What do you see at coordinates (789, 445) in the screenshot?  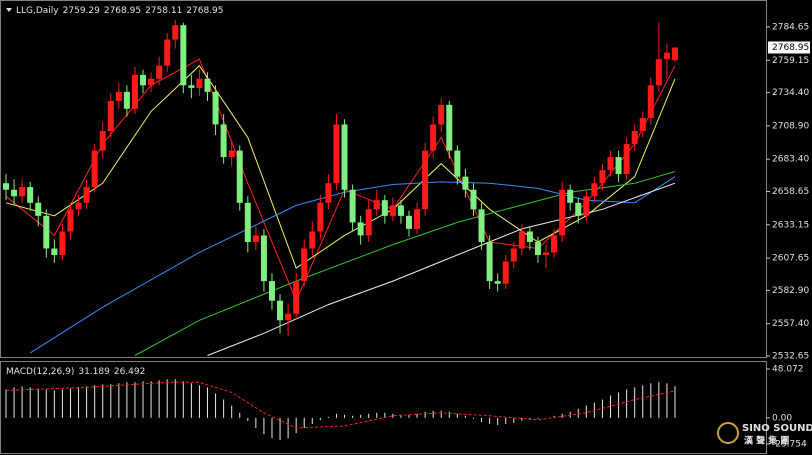 I see `y-tick-label: -25.754` at bounding box center [789, 445].